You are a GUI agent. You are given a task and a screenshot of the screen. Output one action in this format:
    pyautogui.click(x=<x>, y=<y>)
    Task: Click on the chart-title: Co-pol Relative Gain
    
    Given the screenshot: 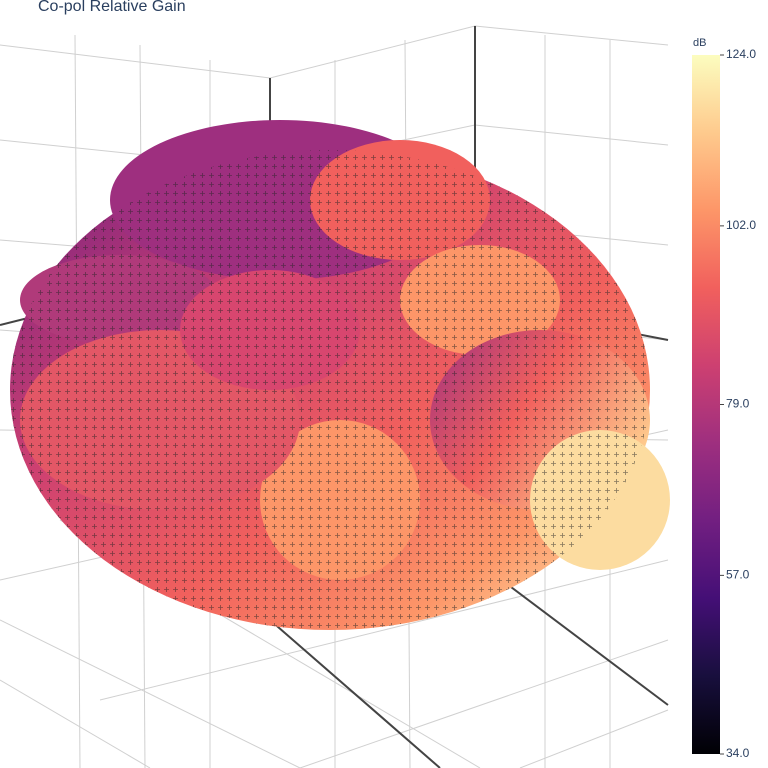 What is the action you would take?
    pyautogui.click(x=112, y=7)
    